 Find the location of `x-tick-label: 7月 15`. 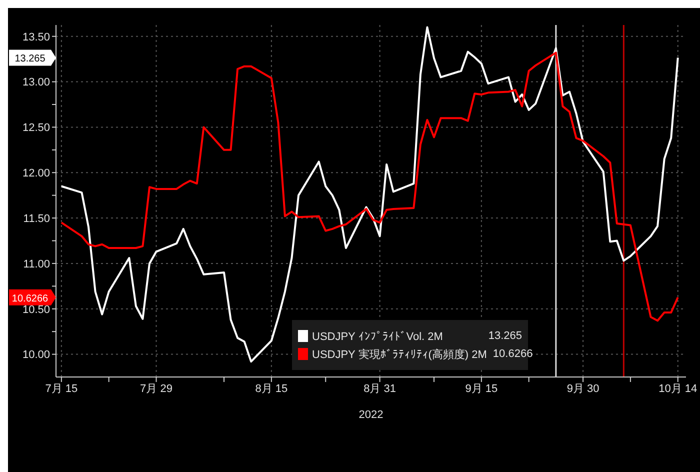

x-tick-label: 7月 15 is located at coordinates (61, 388).